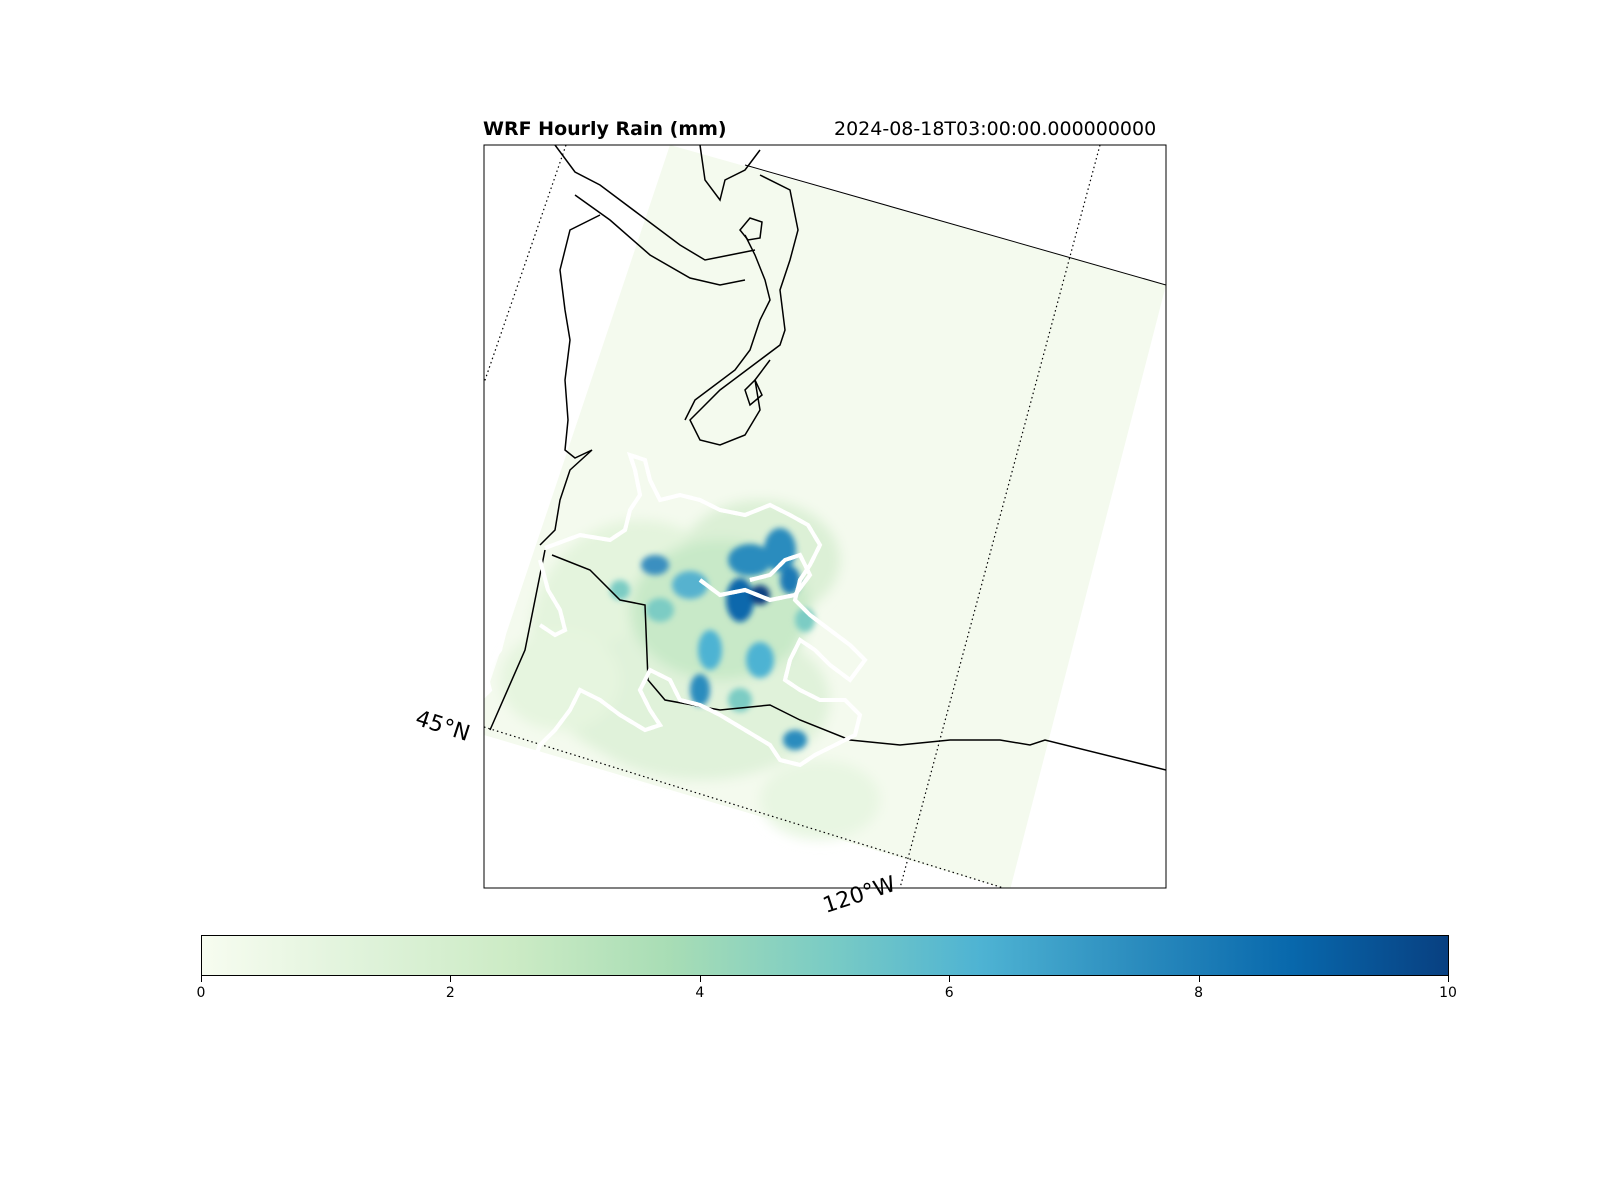 The image size is (1600, 1200). Describe the element at coordinates (1199, 993) in the screenshot. I see `colorbar-tick-label: 8` at that location.